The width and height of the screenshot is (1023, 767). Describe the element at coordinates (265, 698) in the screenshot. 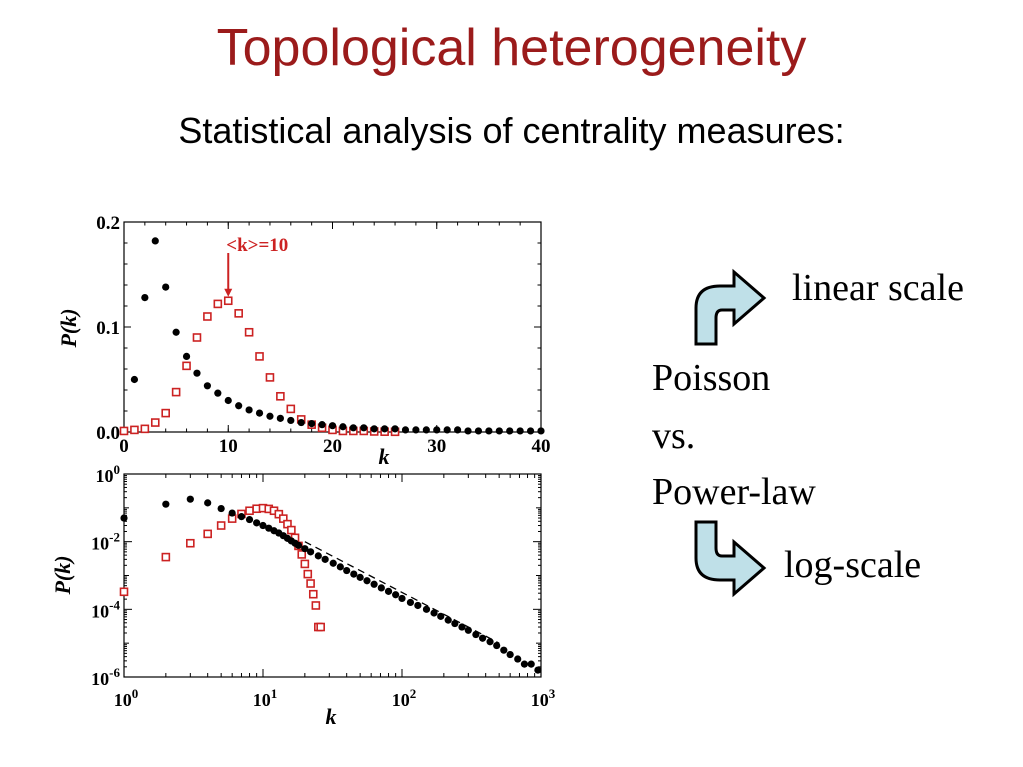

I see `x-tick-label: 10¹` at that location.